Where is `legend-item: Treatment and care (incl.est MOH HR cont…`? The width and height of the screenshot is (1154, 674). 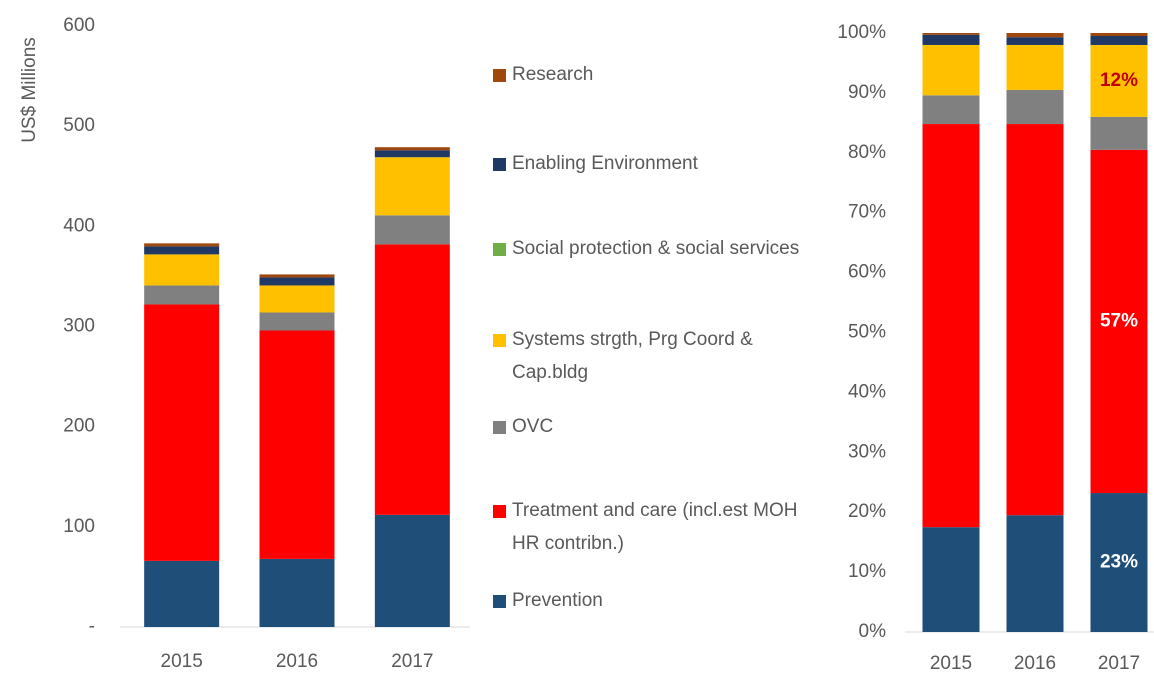
legend-item: Treatment and care (incl.est MOH HR cont… is located at coordinates (648, 527).